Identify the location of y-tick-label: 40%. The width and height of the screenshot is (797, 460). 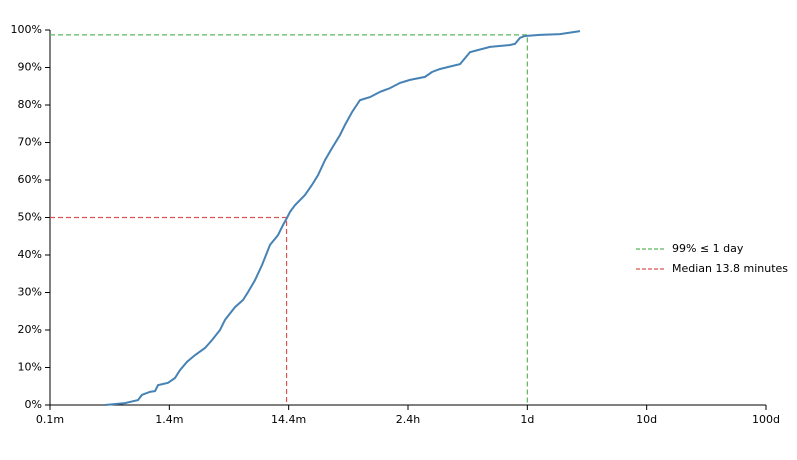
(30, 254).